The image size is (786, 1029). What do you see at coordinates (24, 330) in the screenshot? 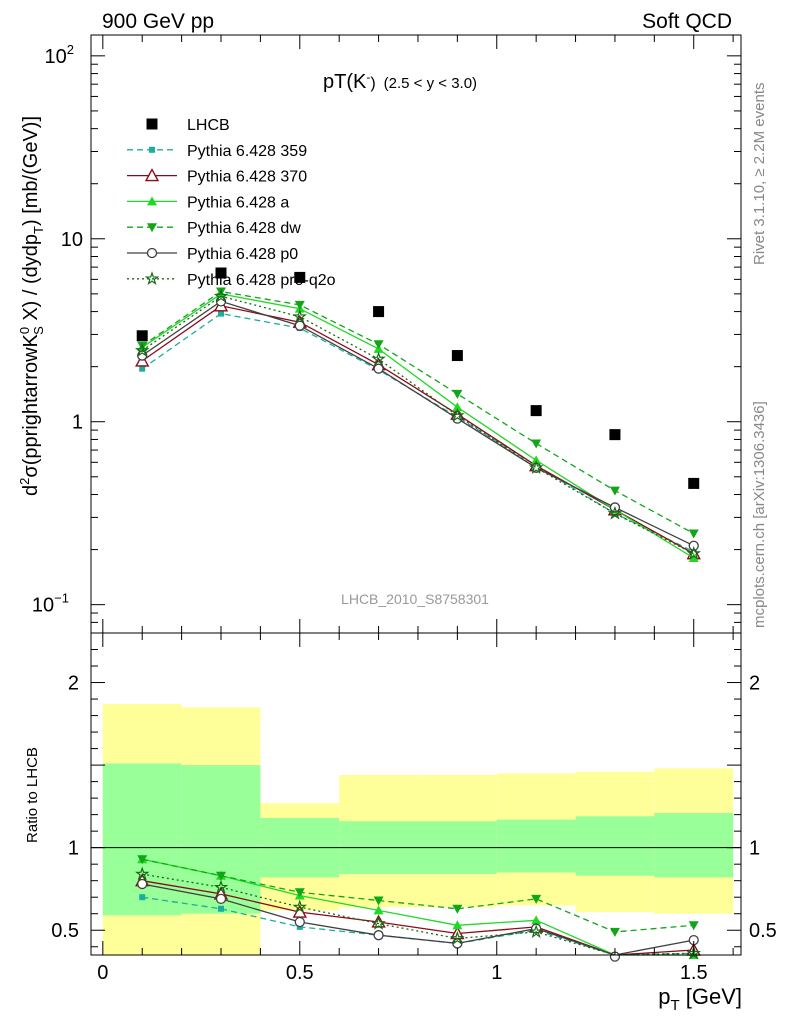
I see `ylabel-sup-zero: 0` at bounding box center [24, 330].